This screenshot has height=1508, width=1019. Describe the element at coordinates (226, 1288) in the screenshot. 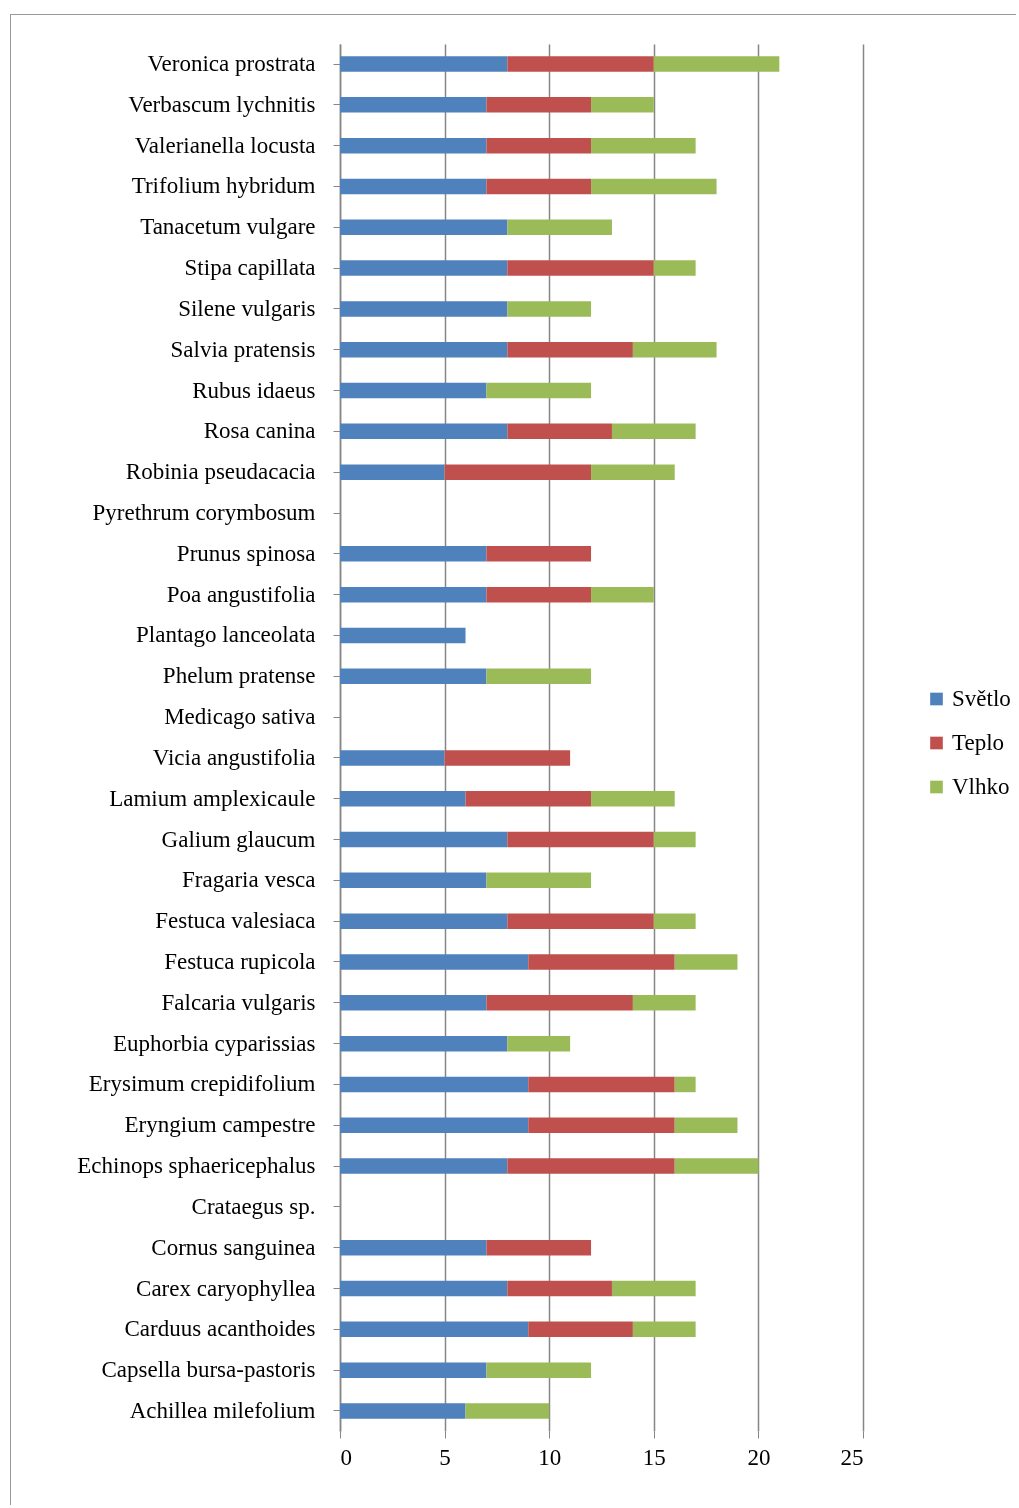

I see `y-tick-label: Carex caryophyllea` at that location.